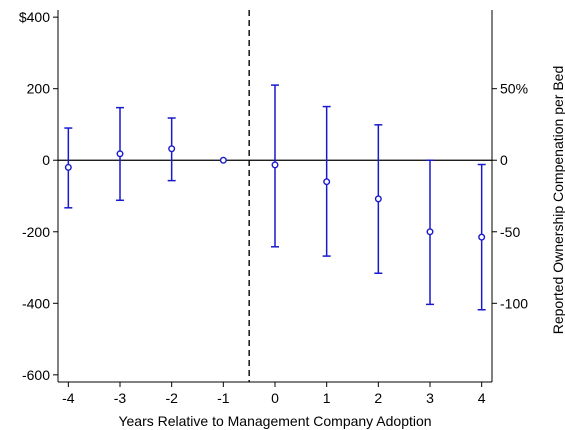 This screenshot has height=430, width=565. What do you see at coordinates (36, 303) in the screenshot?
I see `y-tick-label-left: -400` at bounding box center [36, 303].